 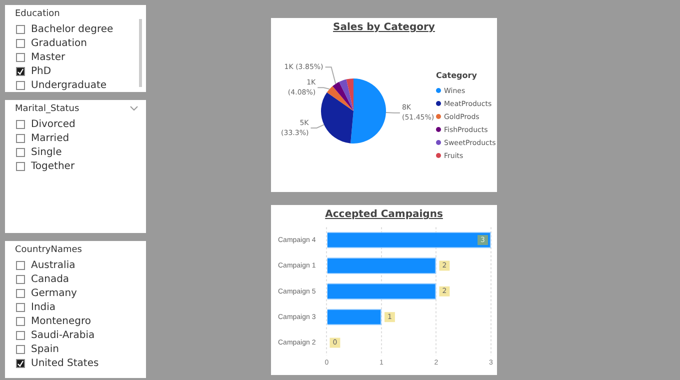 I want to click on category-label: Australia, so click(x=53, y=265).